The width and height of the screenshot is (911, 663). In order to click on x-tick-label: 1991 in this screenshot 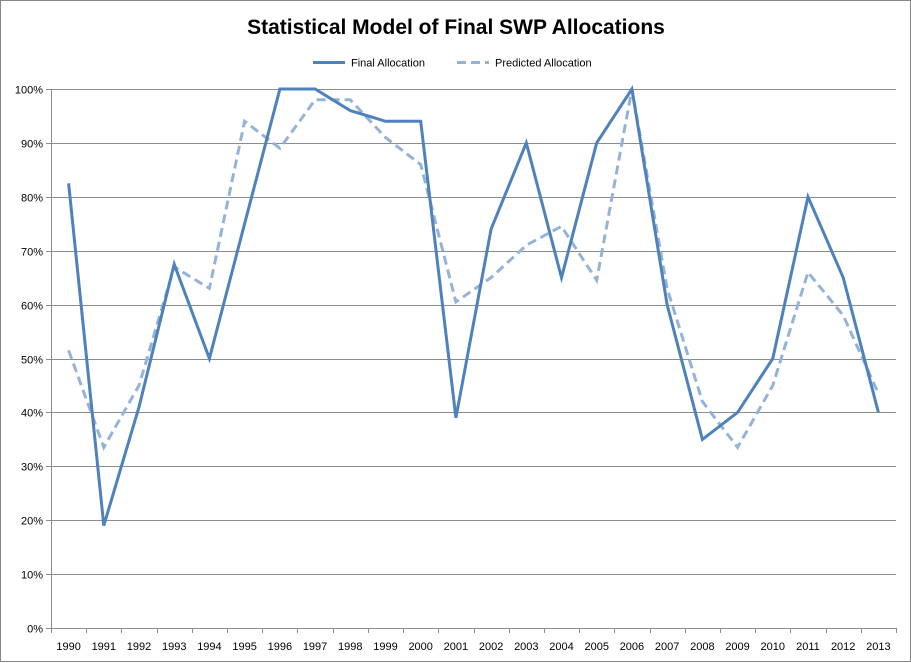, I will do `click(104, 647)`.